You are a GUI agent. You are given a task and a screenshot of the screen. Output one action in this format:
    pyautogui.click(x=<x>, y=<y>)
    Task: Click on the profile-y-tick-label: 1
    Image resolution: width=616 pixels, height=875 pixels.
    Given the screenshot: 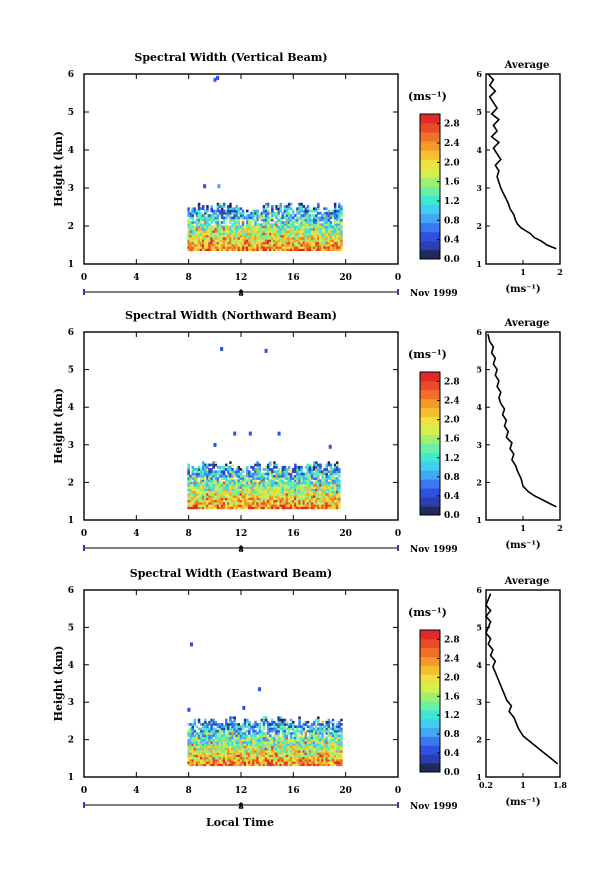 What is the action you would take?
    pyautogui.click(x=479, y=264)
    